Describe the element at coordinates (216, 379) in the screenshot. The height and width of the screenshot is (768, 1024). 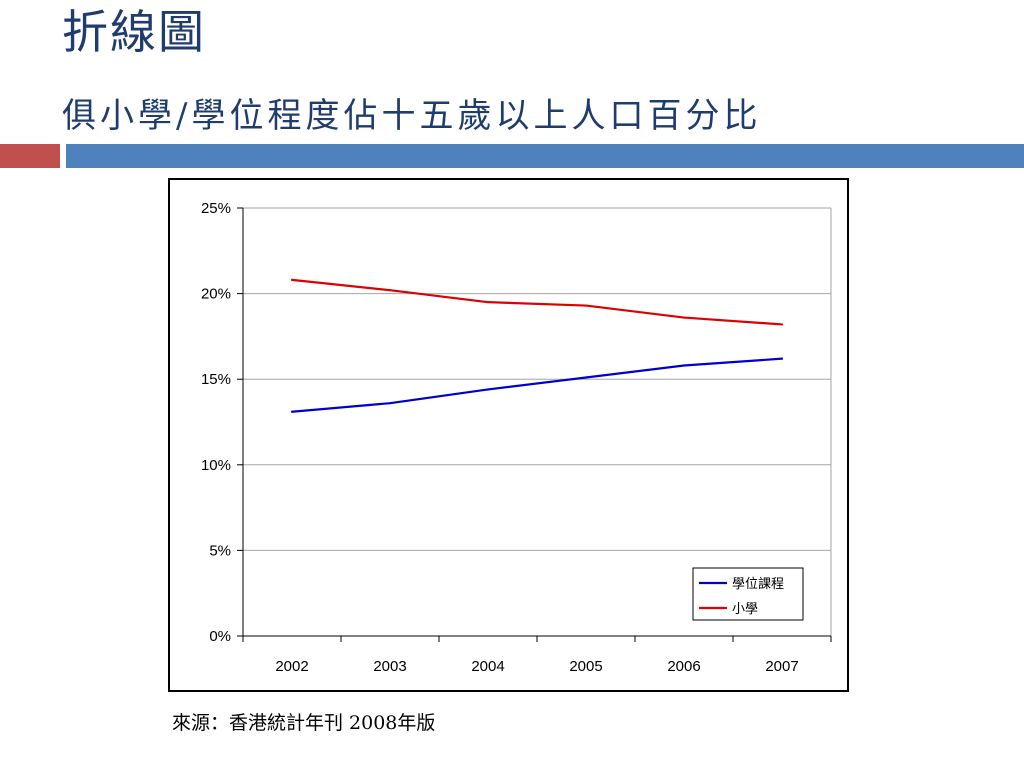
I see `y-tick-label: 15%` at that location.